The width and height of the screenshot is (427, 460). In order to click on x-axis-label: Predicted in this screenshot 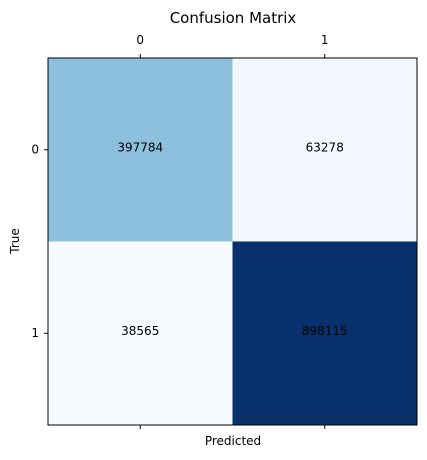, I will do `click(233, 441)`.